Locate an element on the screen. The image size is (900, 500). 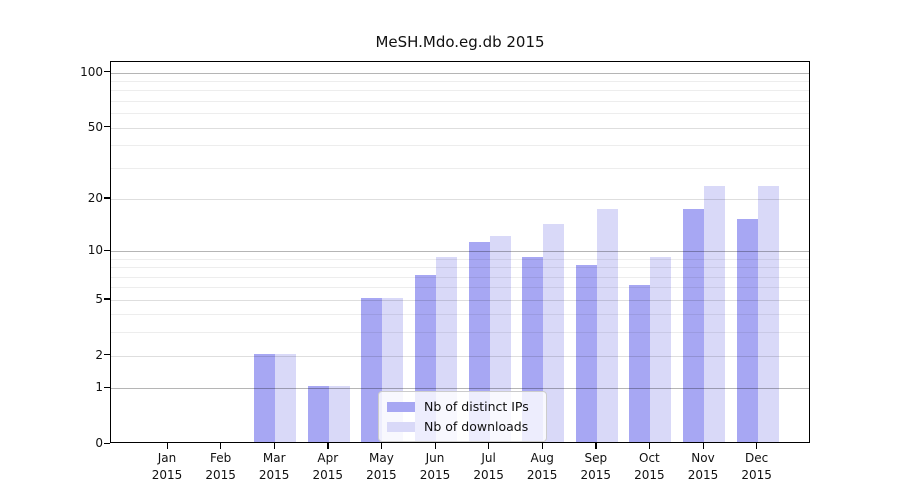
x-tick-label-jun: Jun 2015 is located at coordinates (435, 466).